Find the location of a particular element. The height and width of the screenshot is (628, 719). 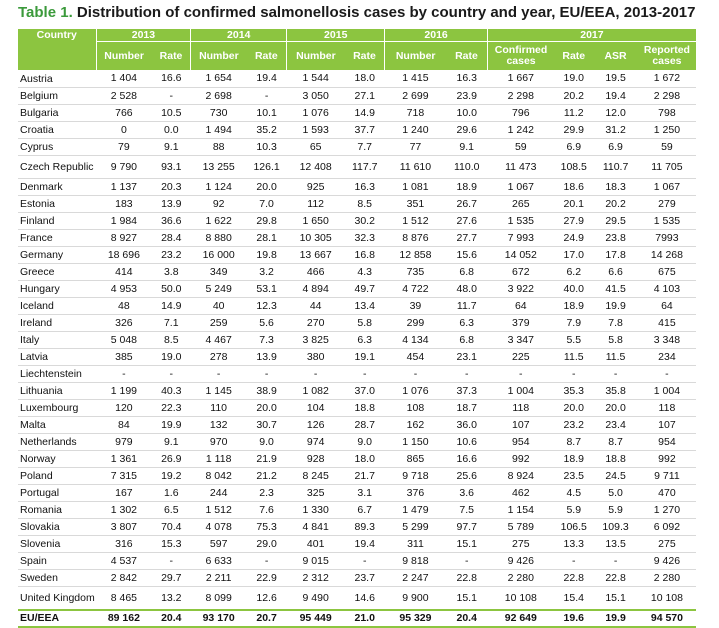

country-cell: Germany is located at coordinates (57, 255).